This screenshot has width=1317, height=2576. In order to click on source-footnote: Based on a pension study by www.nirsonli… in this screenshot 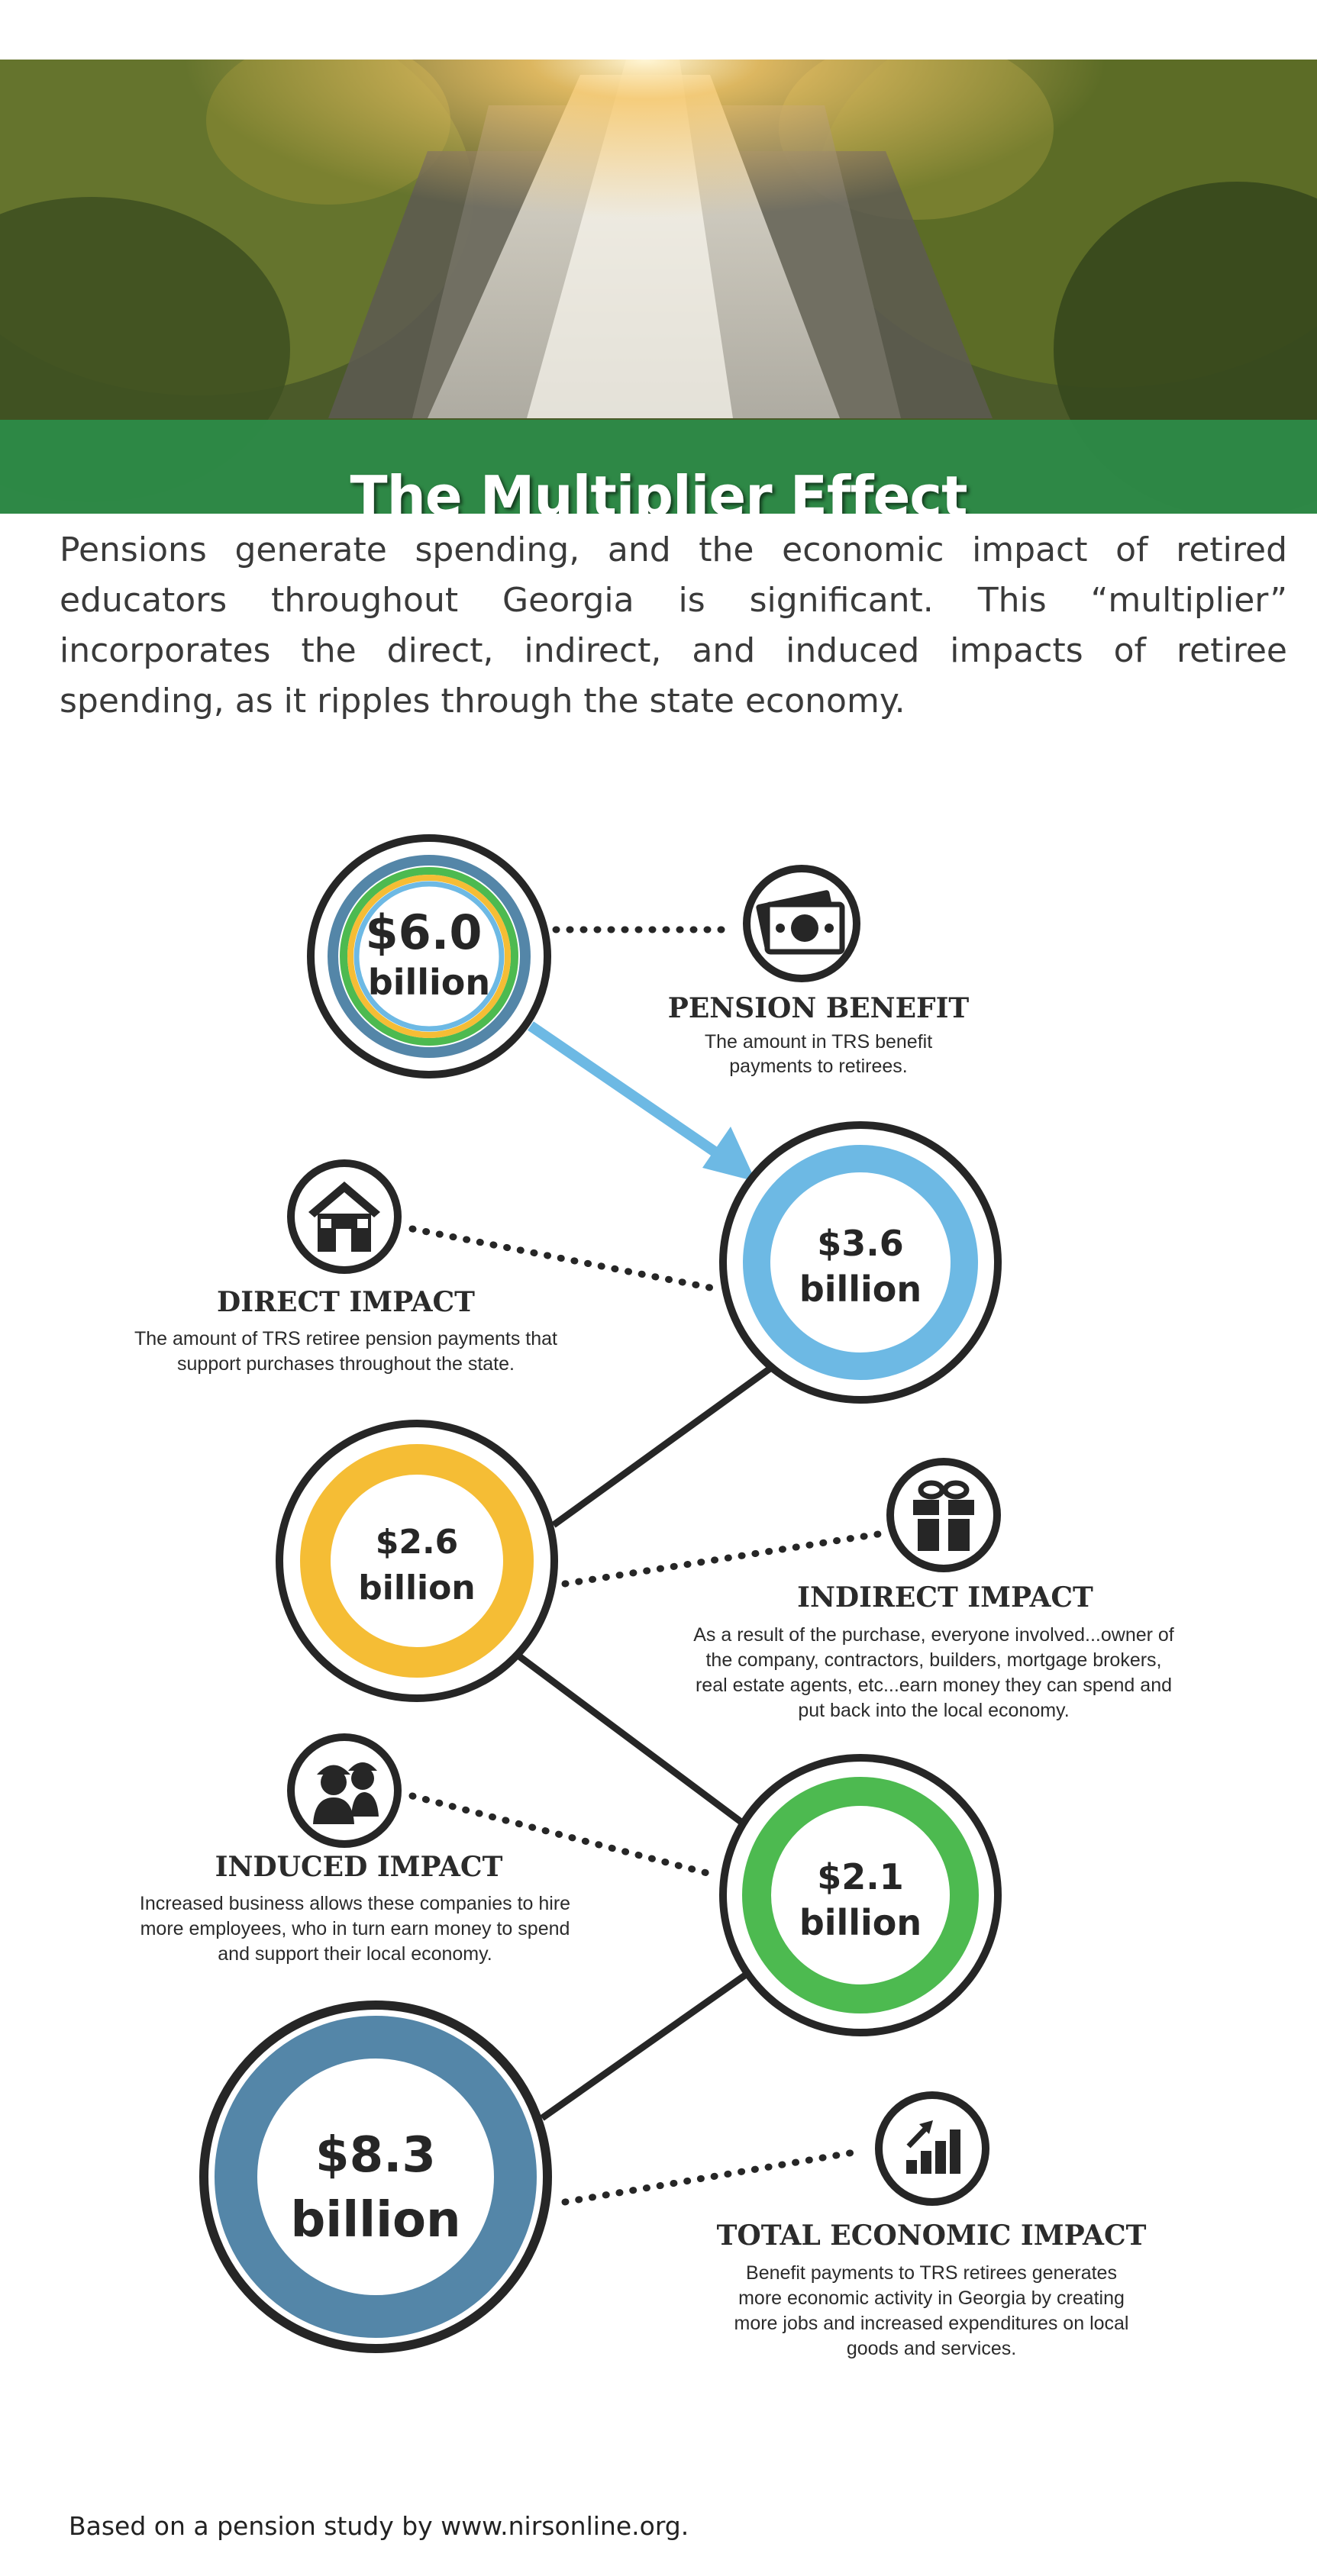, I will do `click(379, 2526)`.